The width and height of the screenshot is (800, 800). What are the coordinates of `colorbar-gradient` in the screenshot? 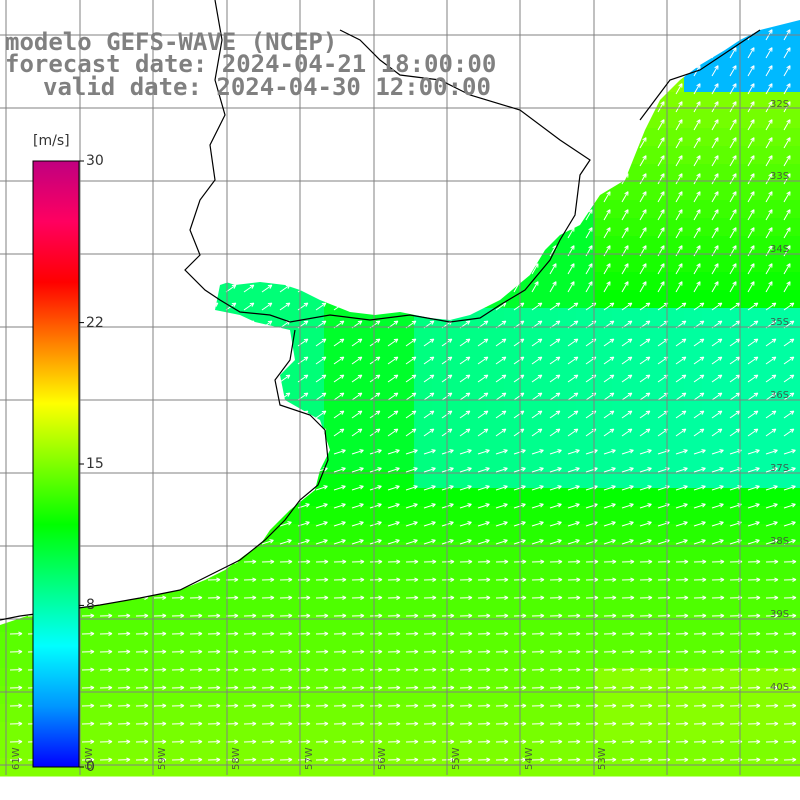 It's located at (56, 464).